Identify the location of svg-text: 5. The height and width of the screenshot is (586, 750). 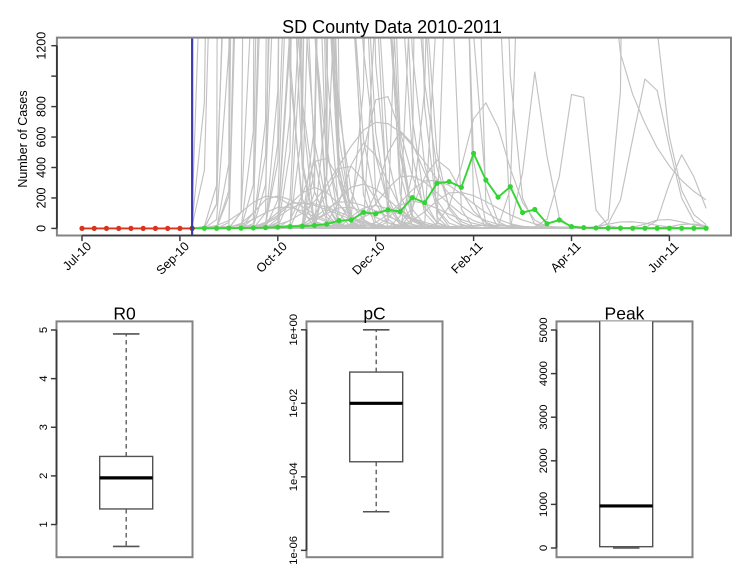
(44, 330).